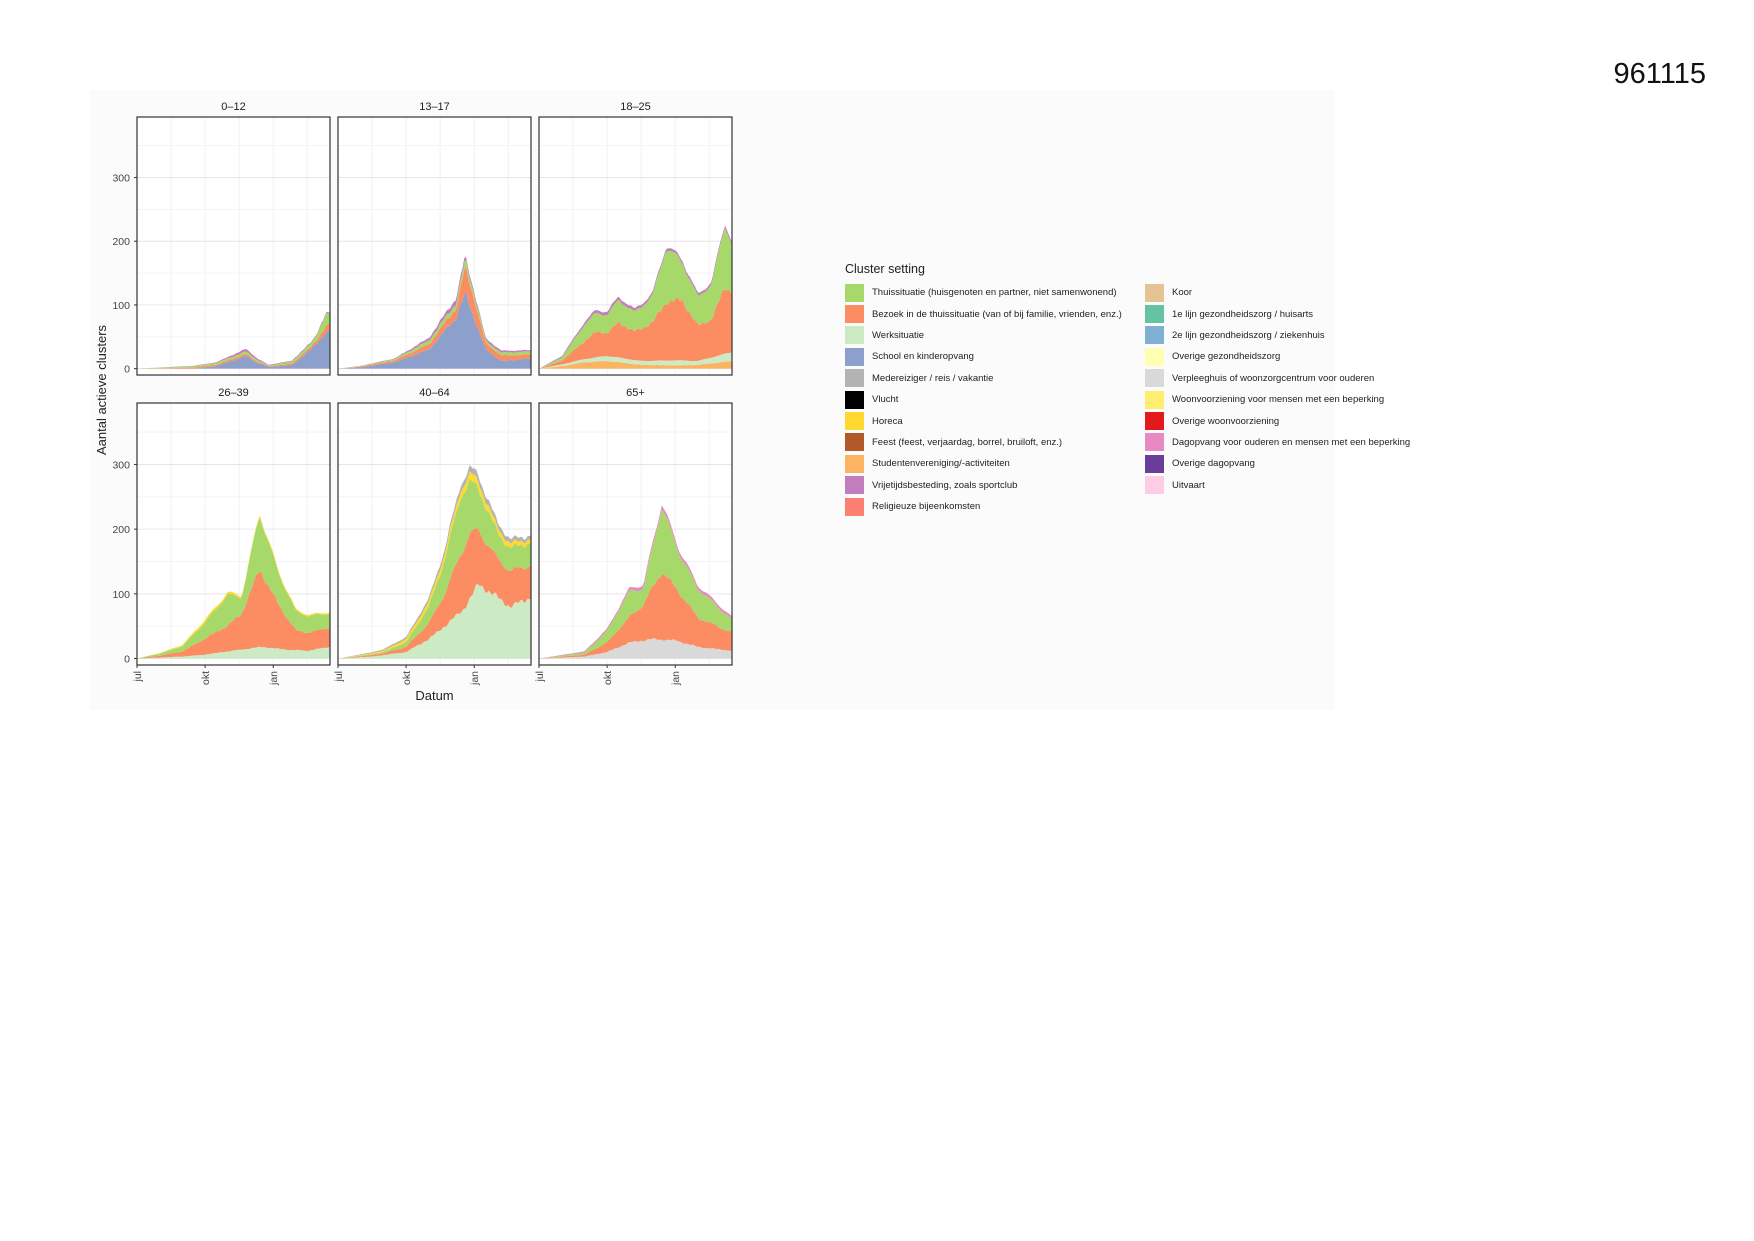 Image resolution: width=1754 pixels, height=1241 pixels. Describe the element at coordinates (635, 393) in the screenshot. I see `panel-title: 65+` at that location.